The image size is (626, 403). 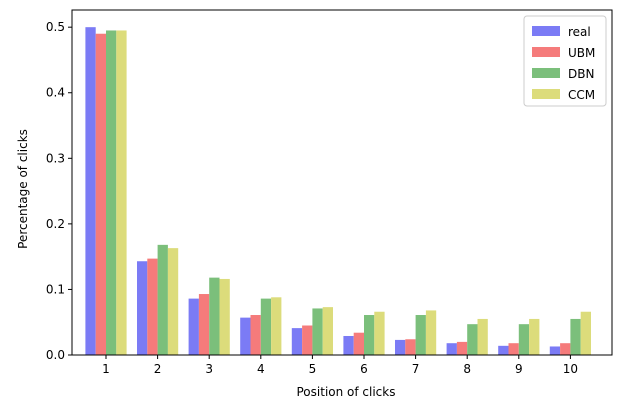 I want to click on legend-label-ccm: CCM, so click(x=581, y=95).